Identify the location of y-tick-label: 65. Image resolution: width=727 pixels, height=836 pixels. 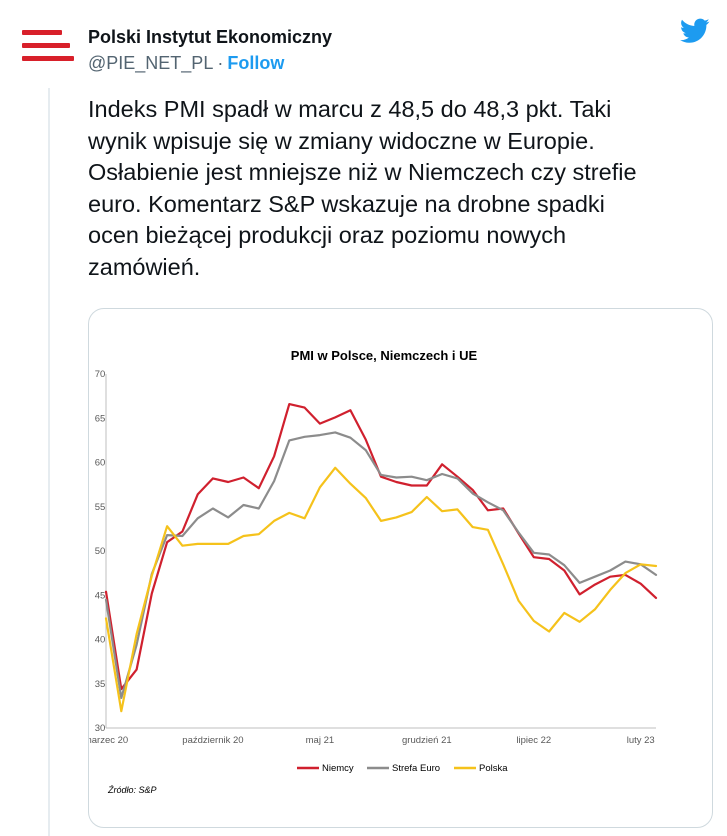
(100, 418).